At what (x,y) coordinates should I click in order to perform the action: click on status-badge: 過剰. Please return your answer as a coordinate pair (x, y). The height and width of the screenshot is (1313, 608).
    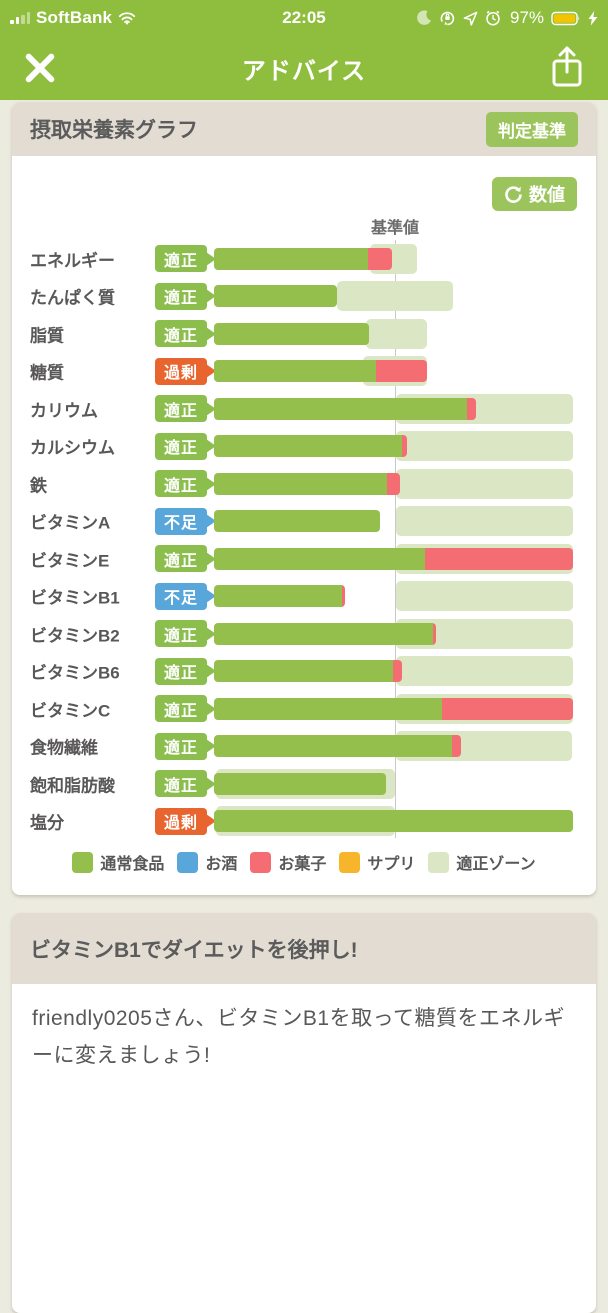
    Looking at the image, I should click on (181, 821).